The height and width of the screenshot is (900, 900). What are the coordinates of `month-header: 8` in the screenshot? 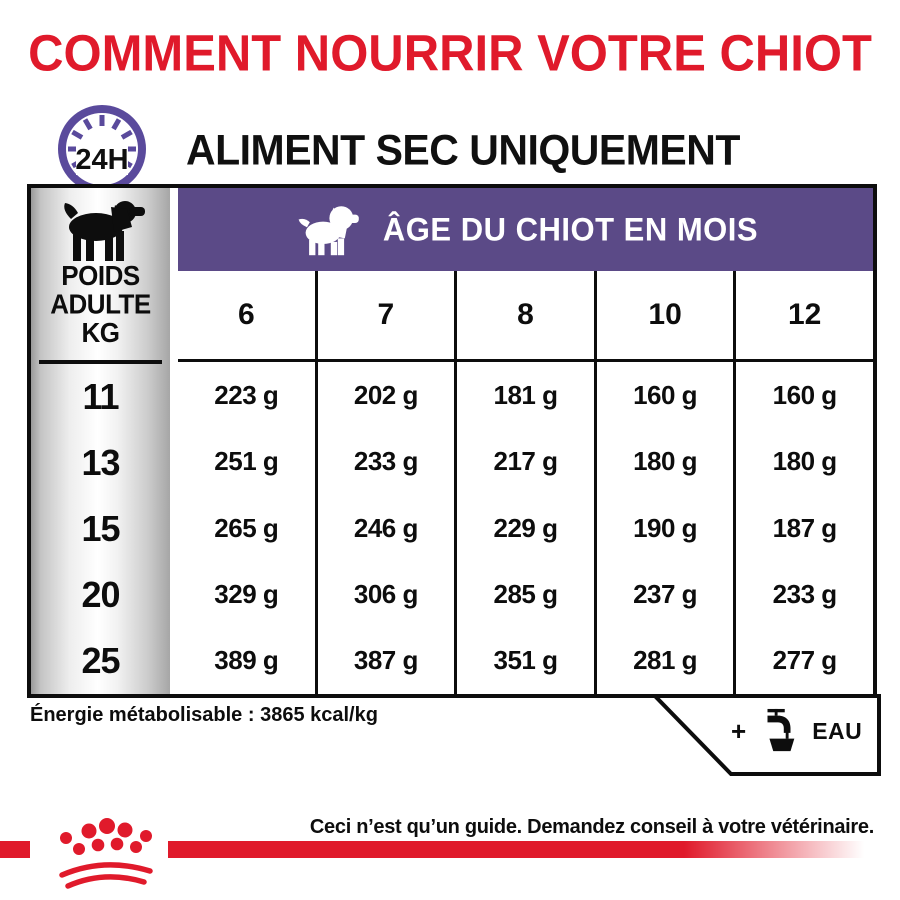 It's located at (525, 314).